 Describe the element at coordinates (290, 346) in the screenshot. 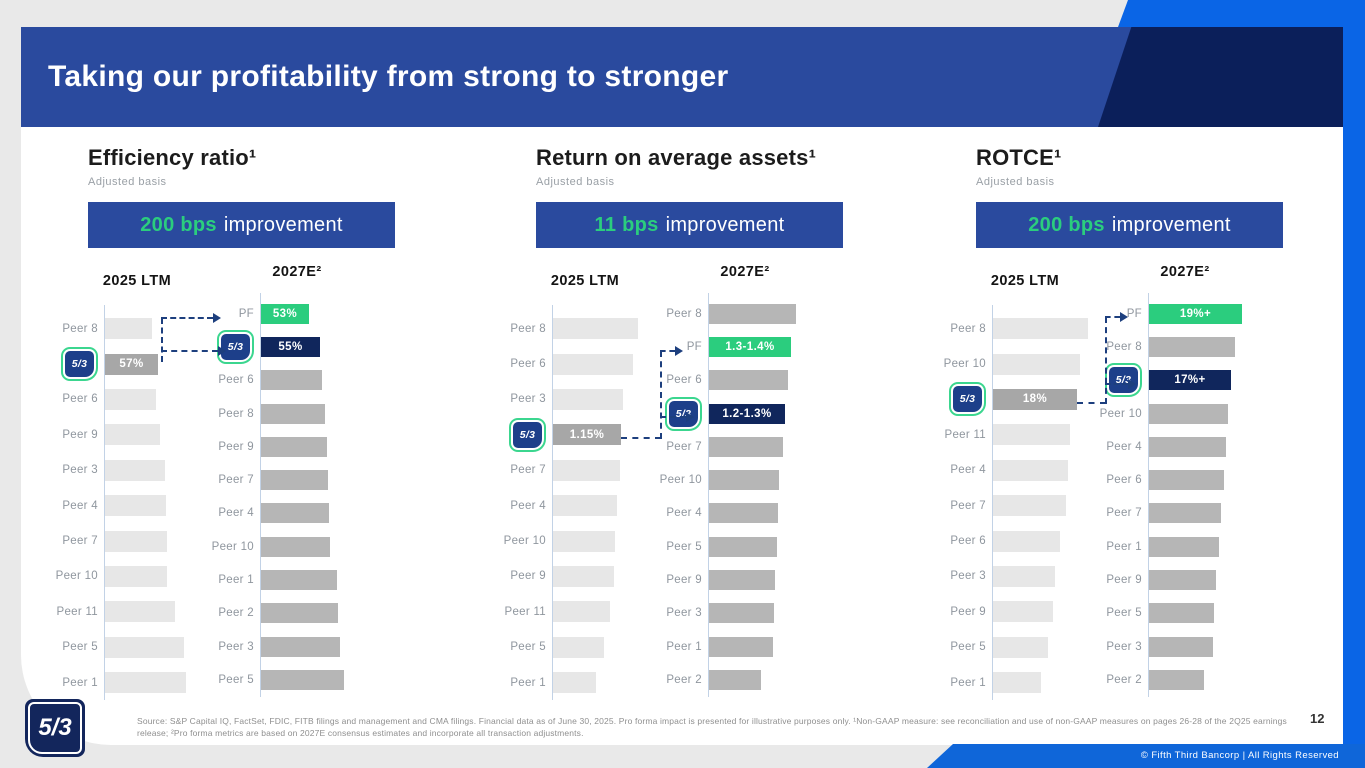

I see `bar-fitb: 55%` at that location.